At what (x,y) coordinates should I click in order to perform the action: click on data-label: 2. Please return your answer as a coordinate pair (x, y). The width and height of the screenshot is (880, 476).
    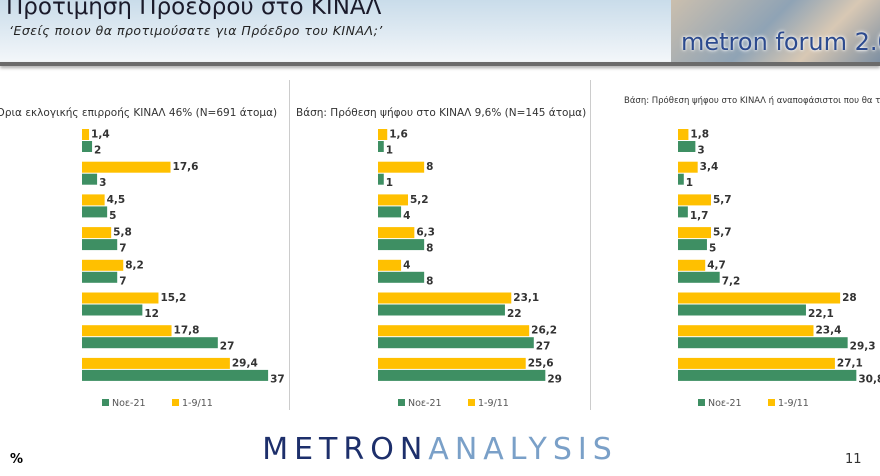
    Looking at the image, I should click on (97, 151).